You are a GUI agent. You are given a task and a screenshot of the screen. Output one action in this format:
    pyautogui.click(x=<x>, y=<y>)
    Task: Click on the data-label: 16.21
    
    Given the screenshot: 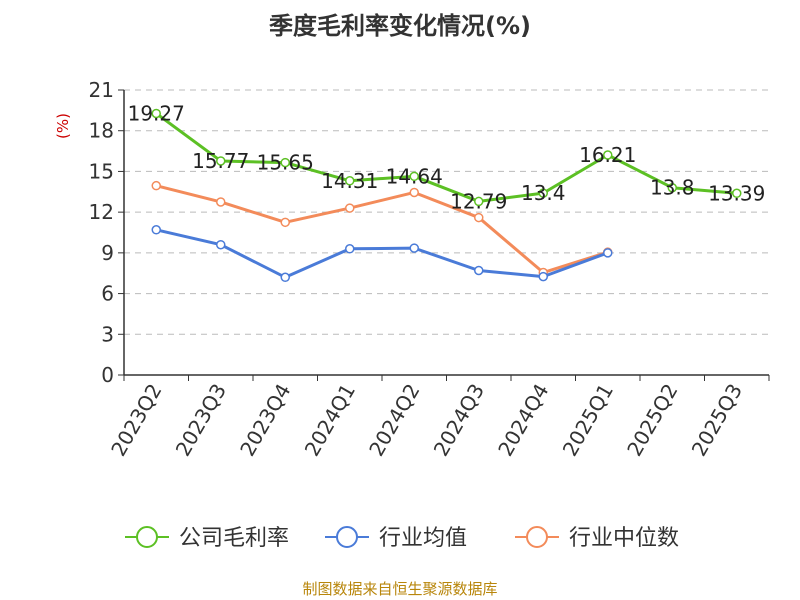 What is the action you would take?
    pyautogui.click(x=607, y=155)
    